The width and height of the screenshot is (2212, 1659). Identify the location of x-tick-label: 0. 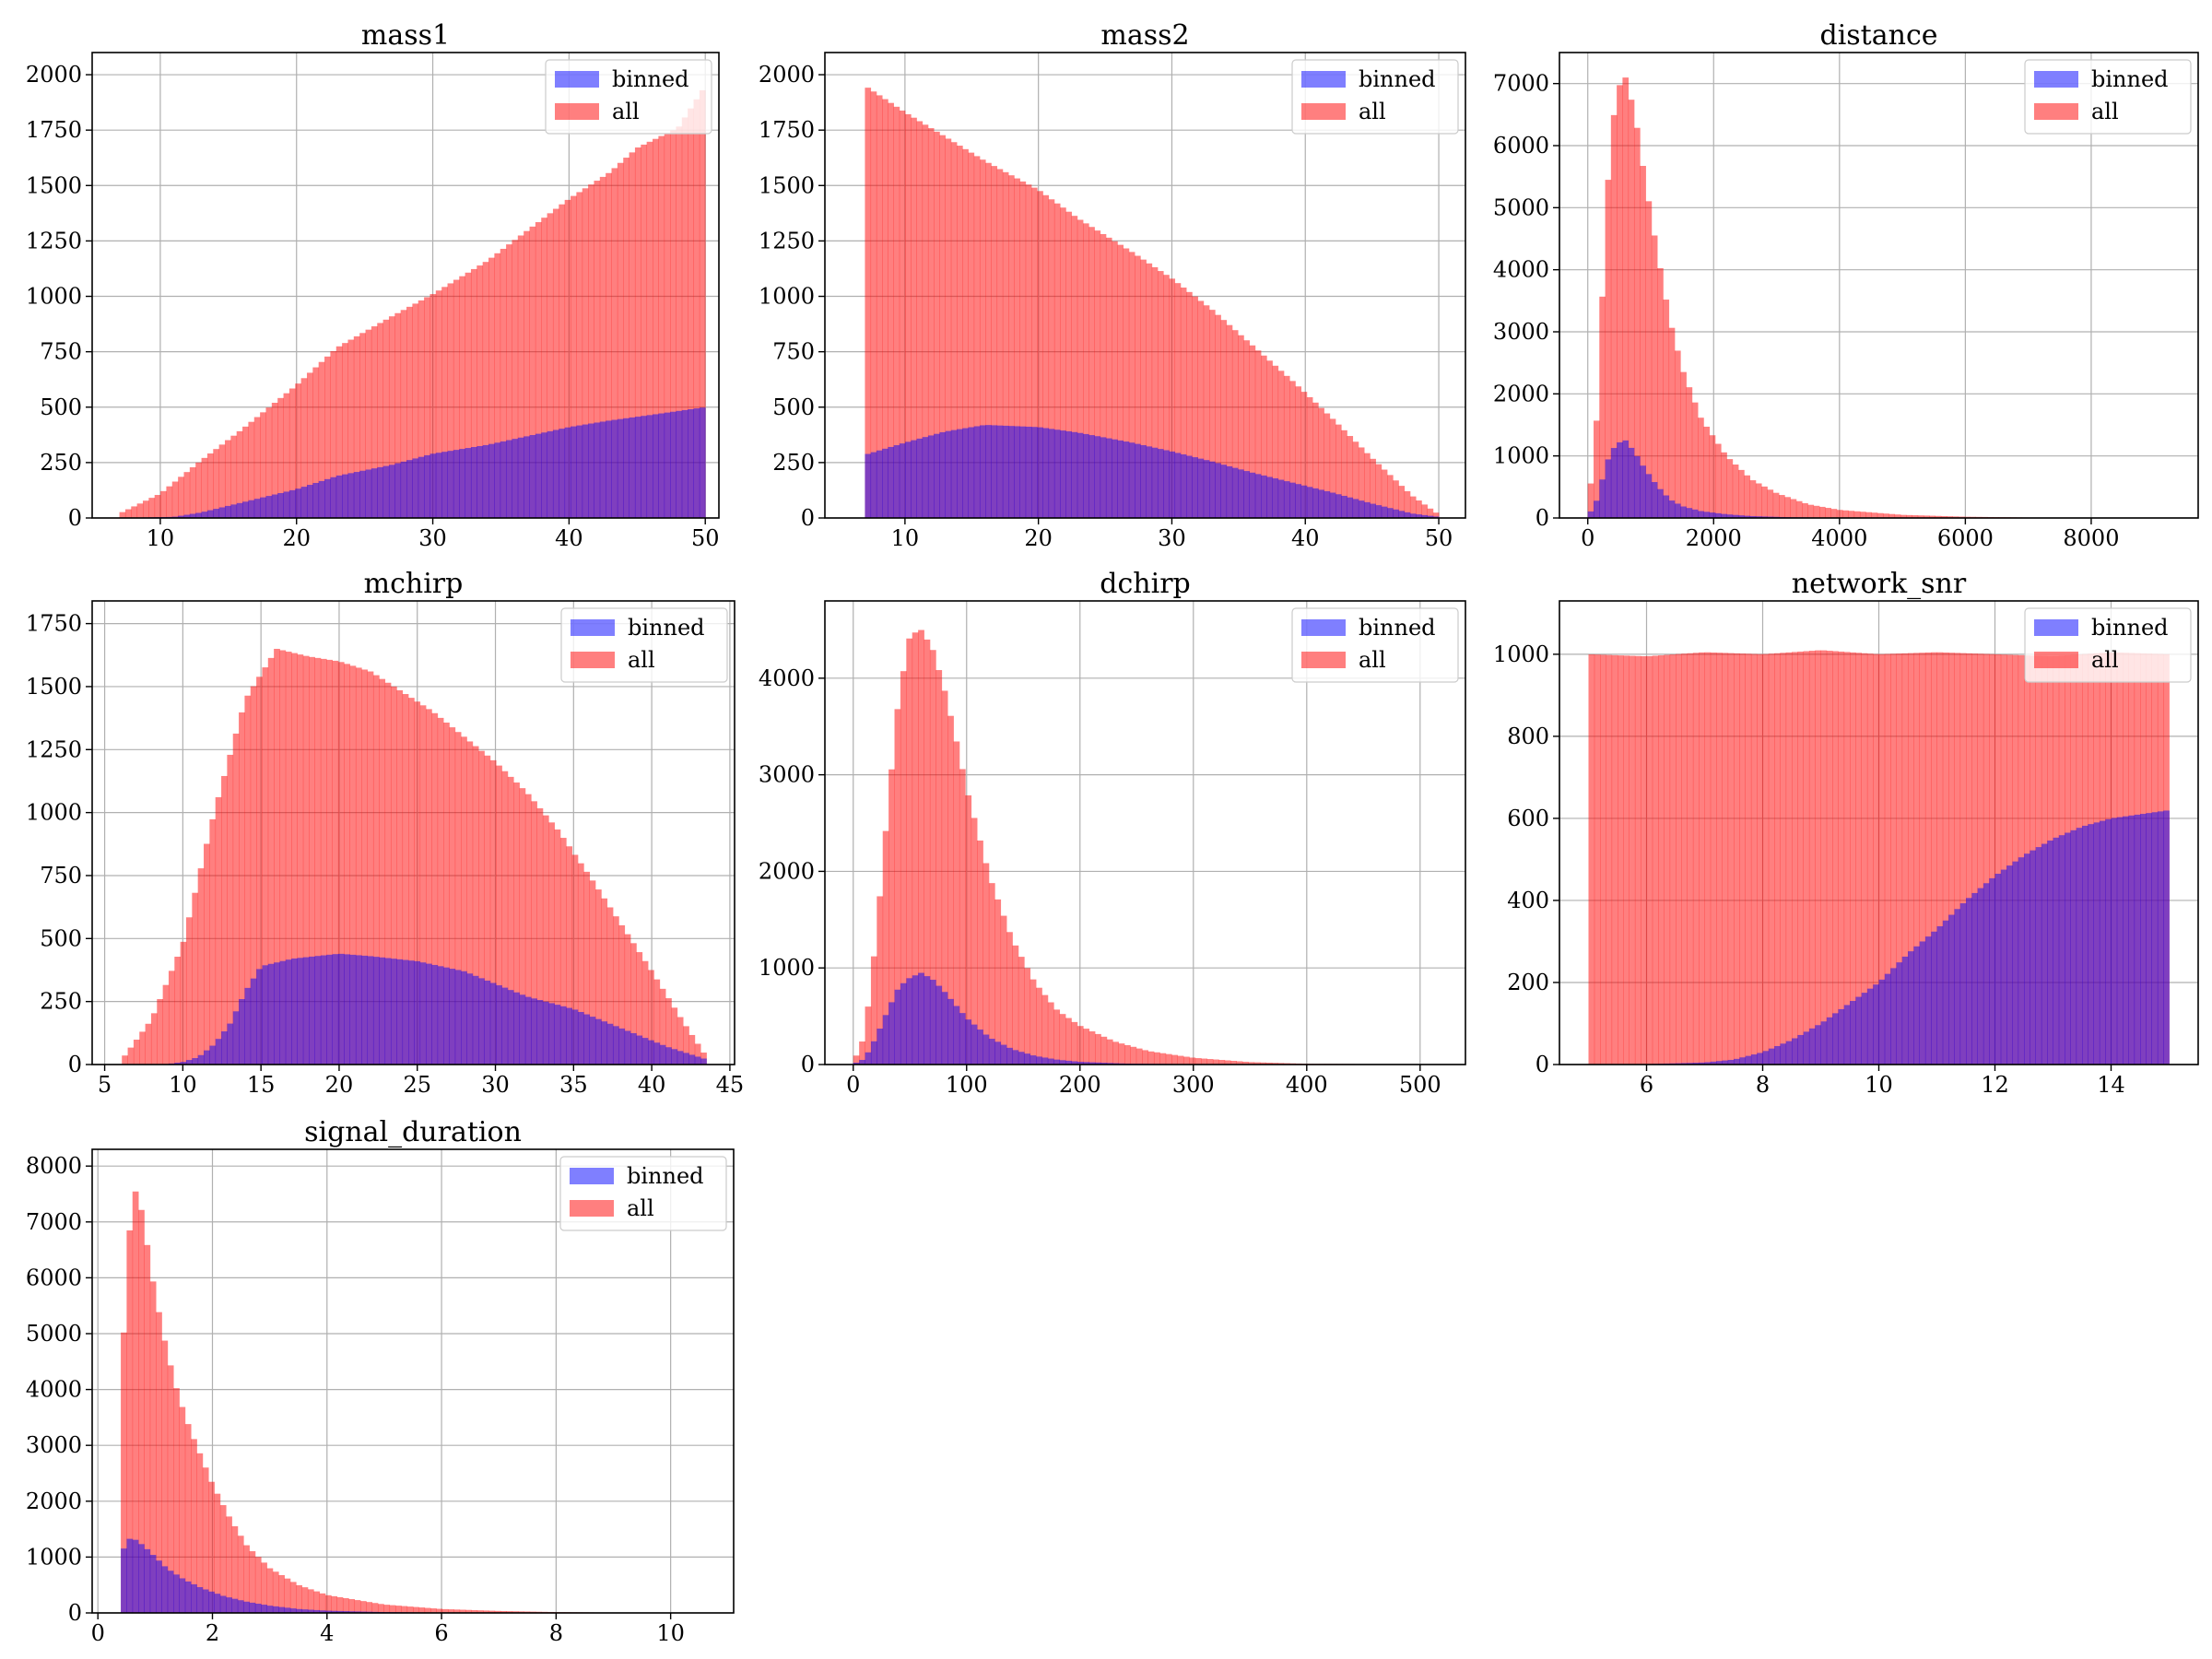
(98, 1633).